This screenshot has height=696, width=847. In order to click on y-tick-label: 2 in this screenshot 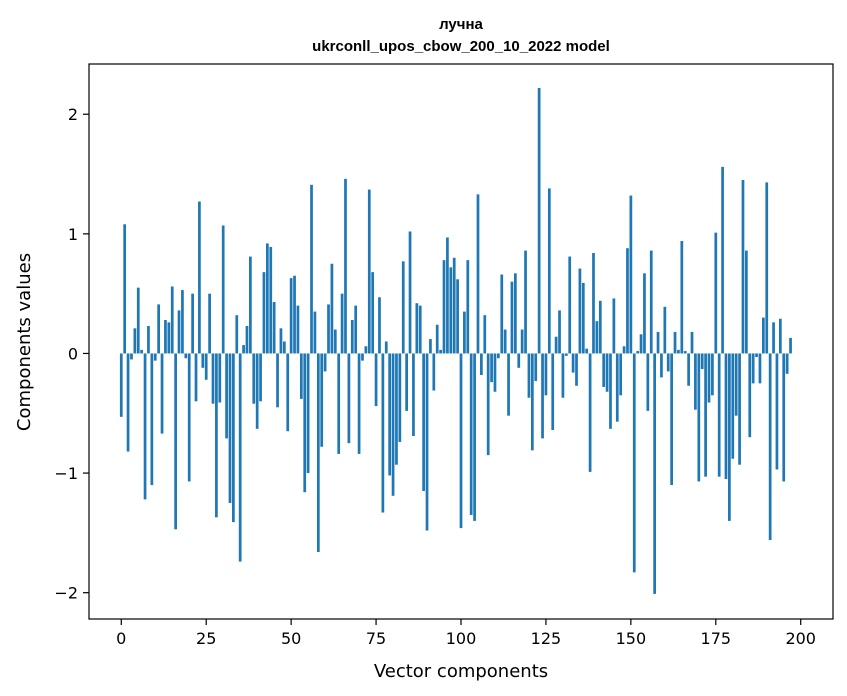, I will do `click(73, 114)`.